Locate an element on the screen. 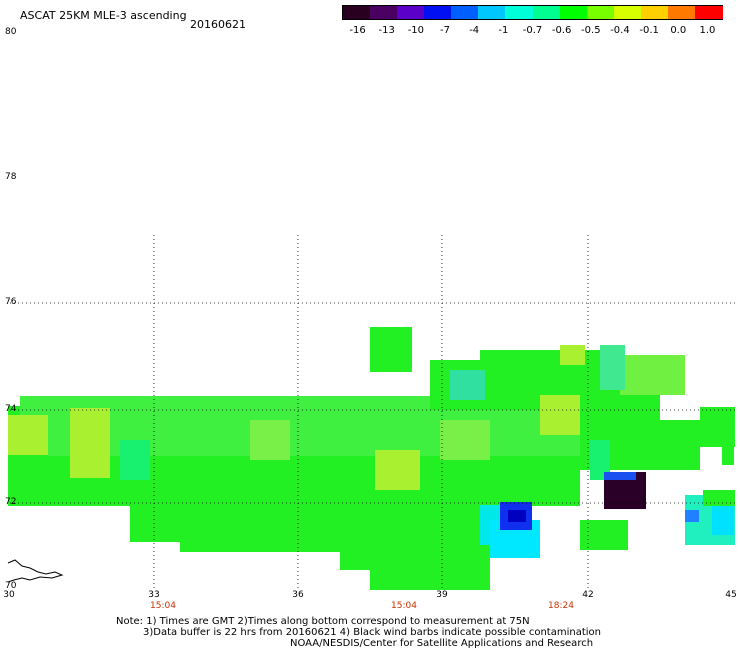  swath-band is located at coordinates (430, 575).